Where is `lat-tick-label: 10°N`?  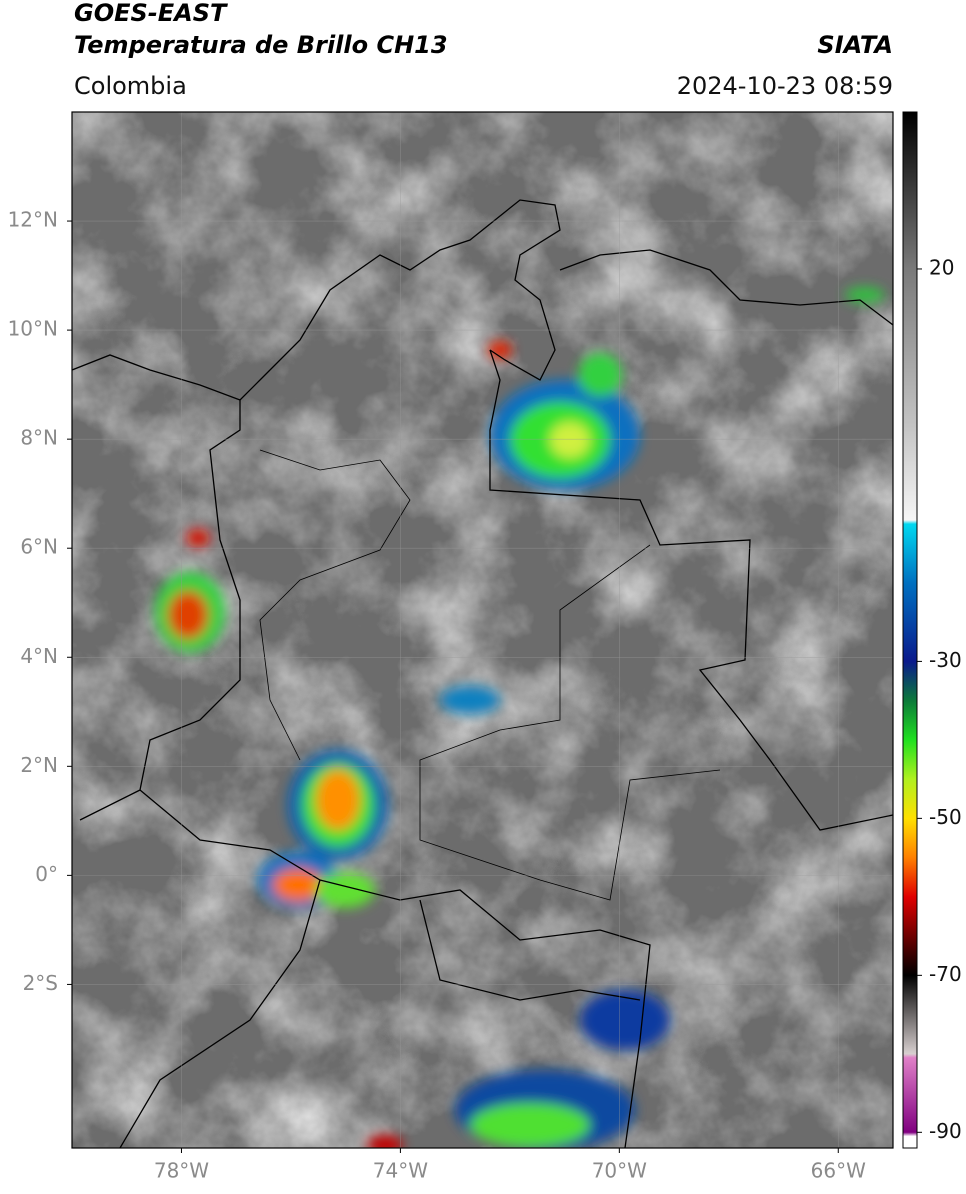
lat-tick-label: 10°N is located at coordinates (33, 329).